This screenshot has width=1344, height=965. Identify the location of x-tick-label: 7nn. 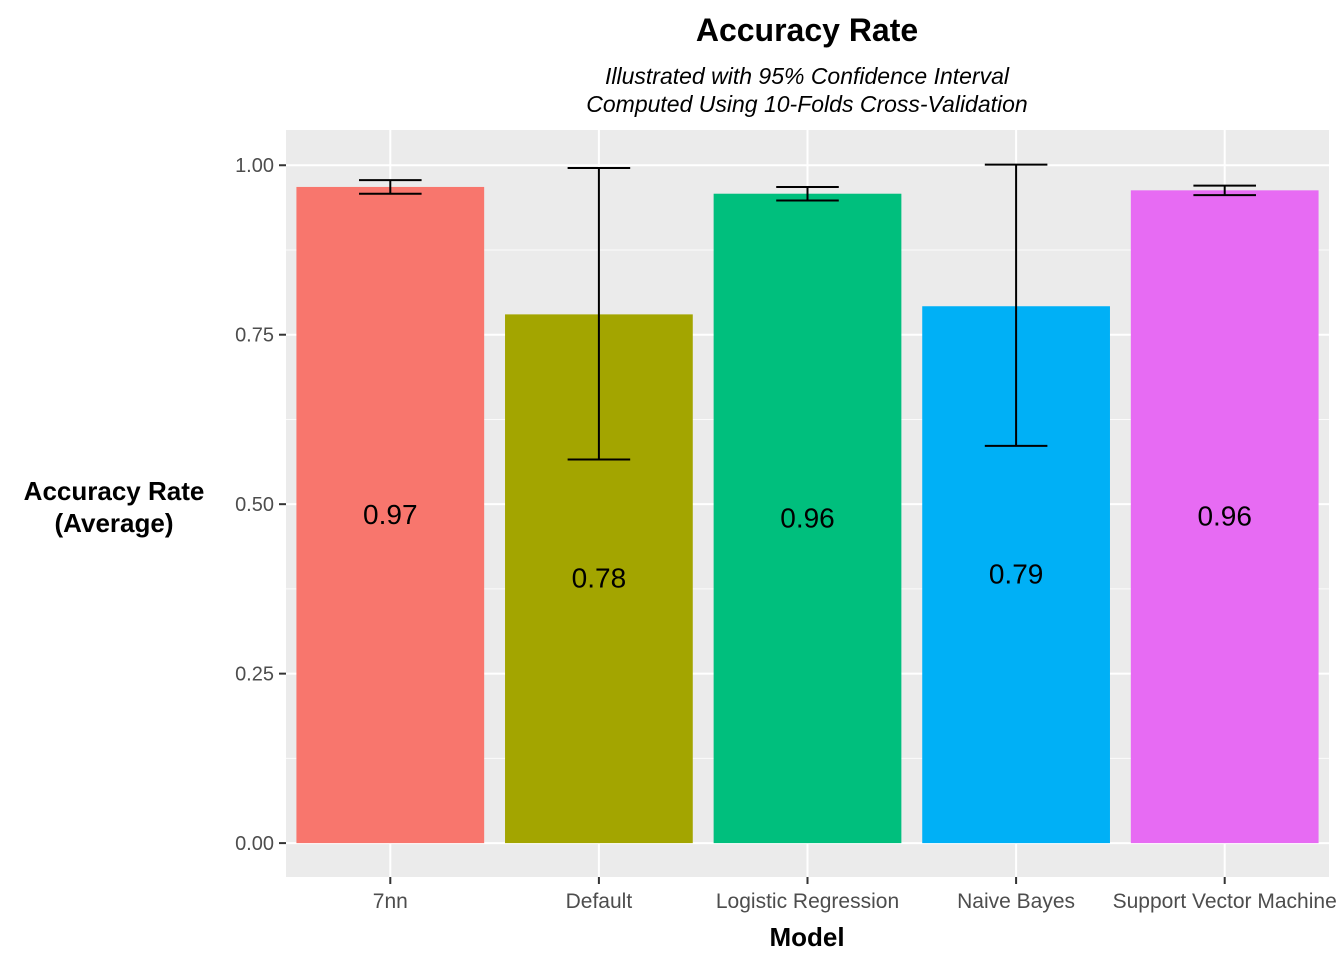
(390, 901).